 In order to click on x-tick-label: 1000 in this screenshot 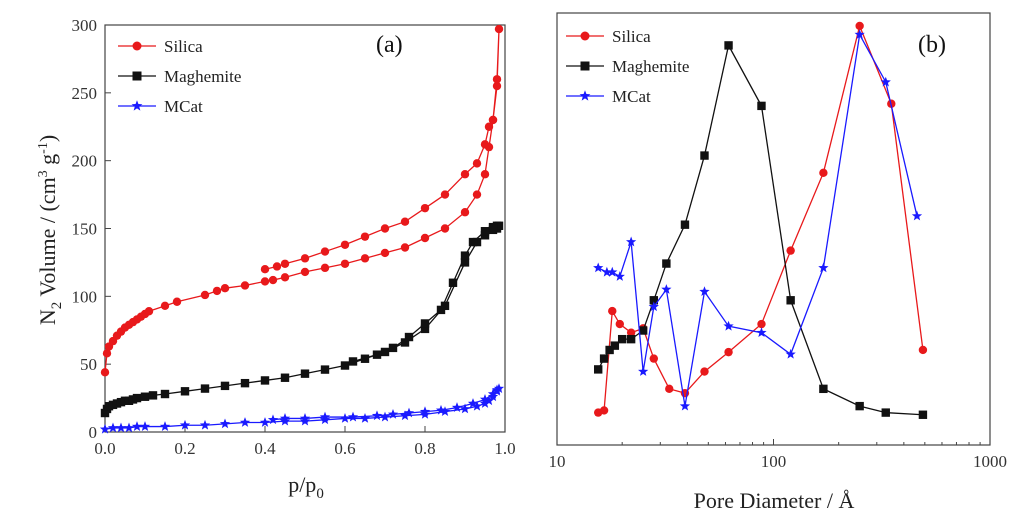, I will do `click(990, 461)`.